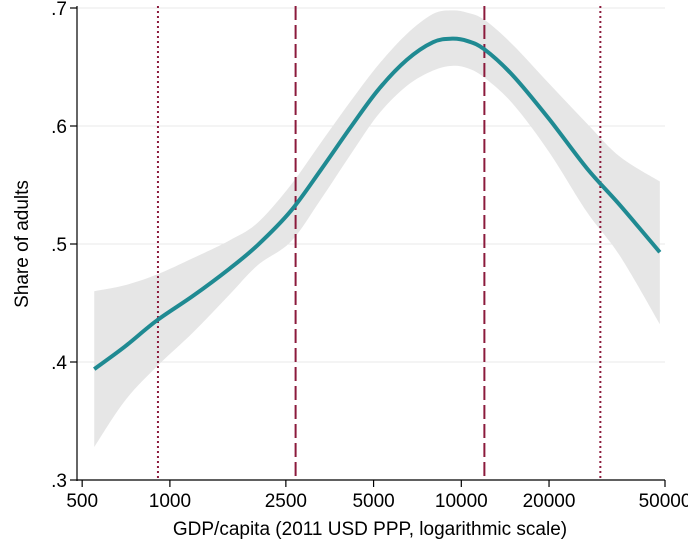 Image resolution: width=688 pixels, height=550 pixels. What do you see at coordinates (461, 501) in the screenshot?
I see `x-tick-label: 10000` at bounding box center [461, 501].